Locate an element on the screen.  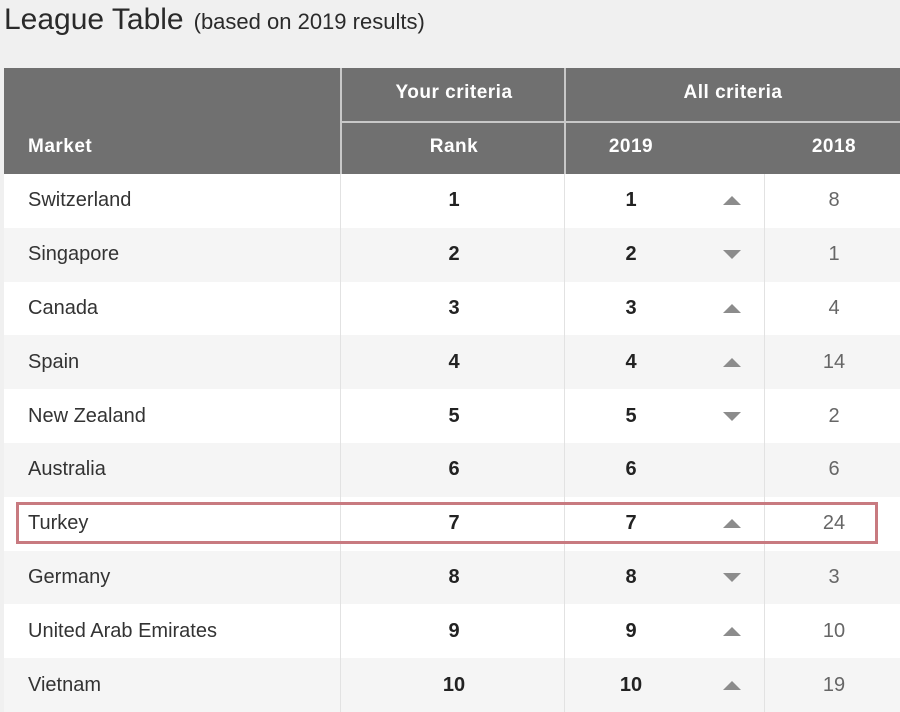
rank-2019-value: 3 is located at coordinates (631, 307).